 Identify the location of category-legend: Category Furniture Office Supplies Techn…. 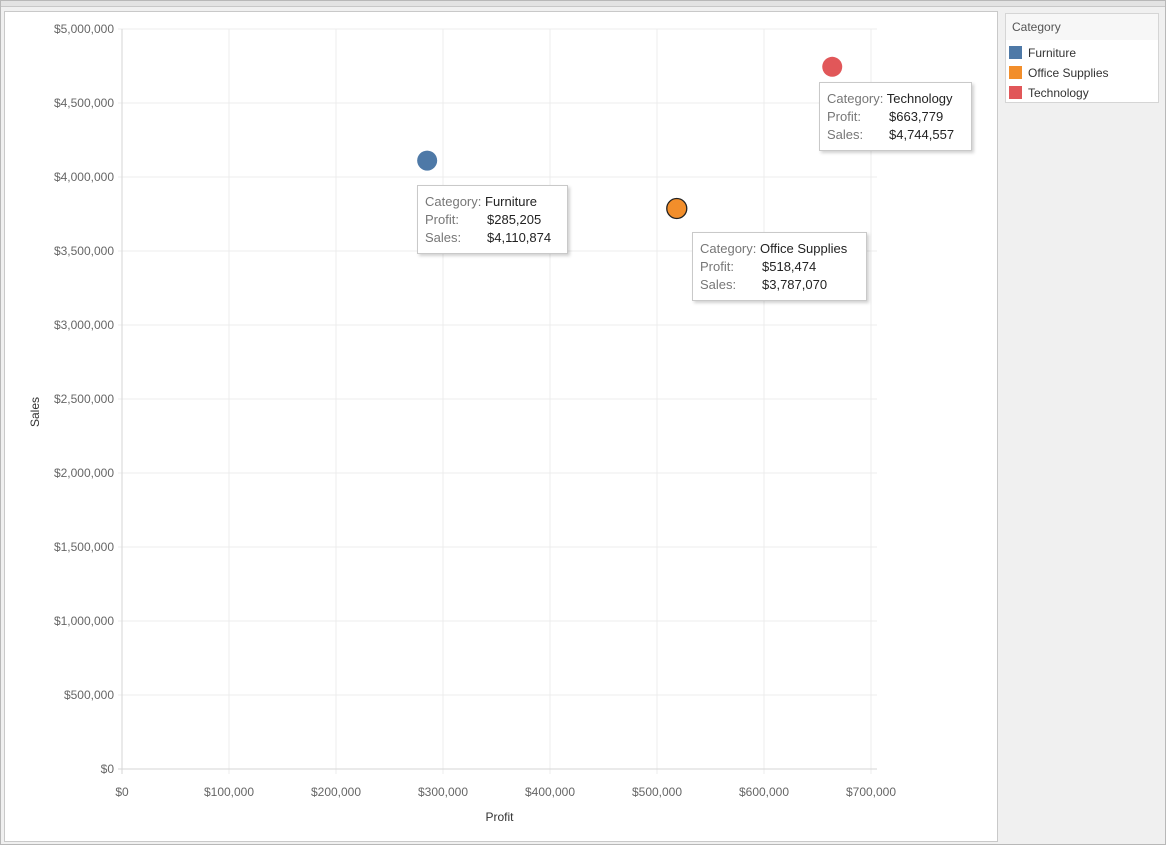
(1082, 58).